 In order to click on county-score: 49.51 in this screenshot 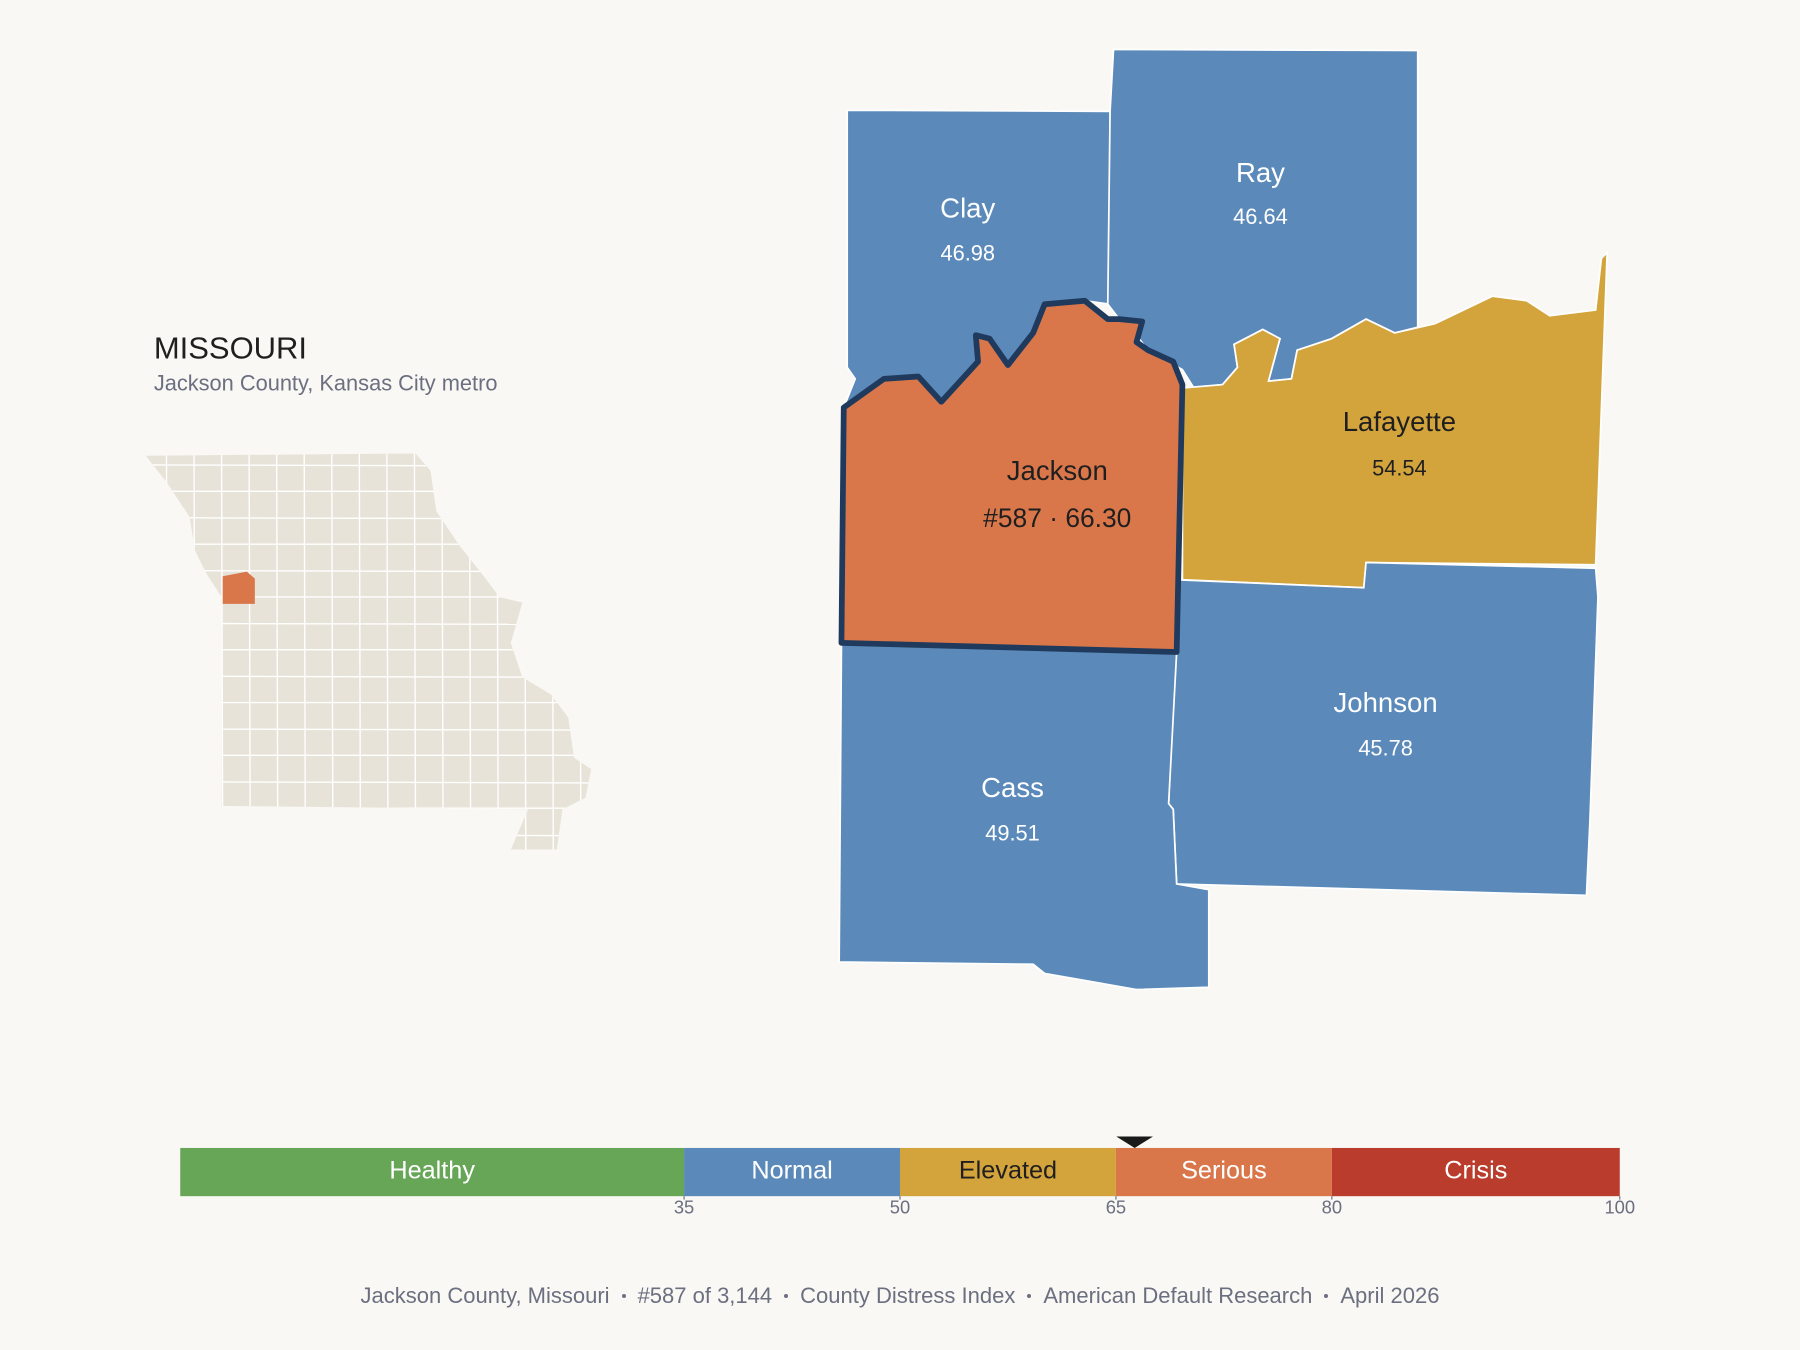, I will do `click(1012, 832)`.